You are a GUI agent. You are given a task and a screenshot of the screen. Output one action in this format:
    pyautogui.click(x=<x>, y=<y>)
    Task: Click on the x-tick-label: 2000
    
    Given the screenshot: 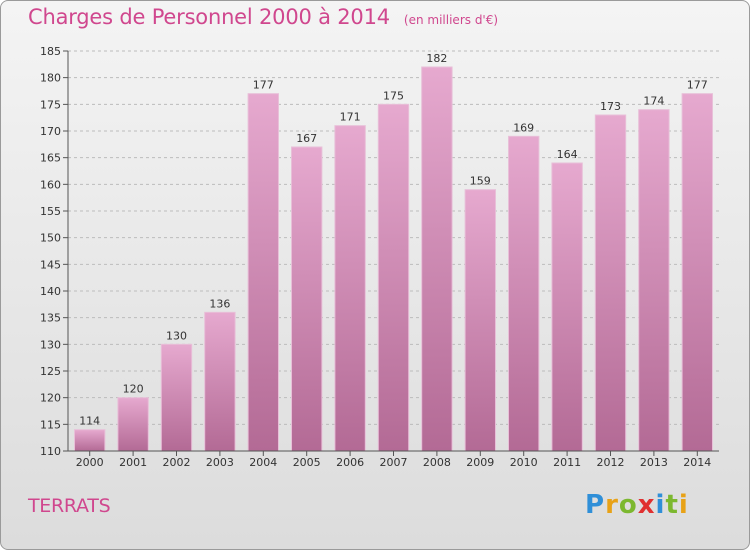 What is the action you would take?
    pyautogui.click(x=90, y=462)
    